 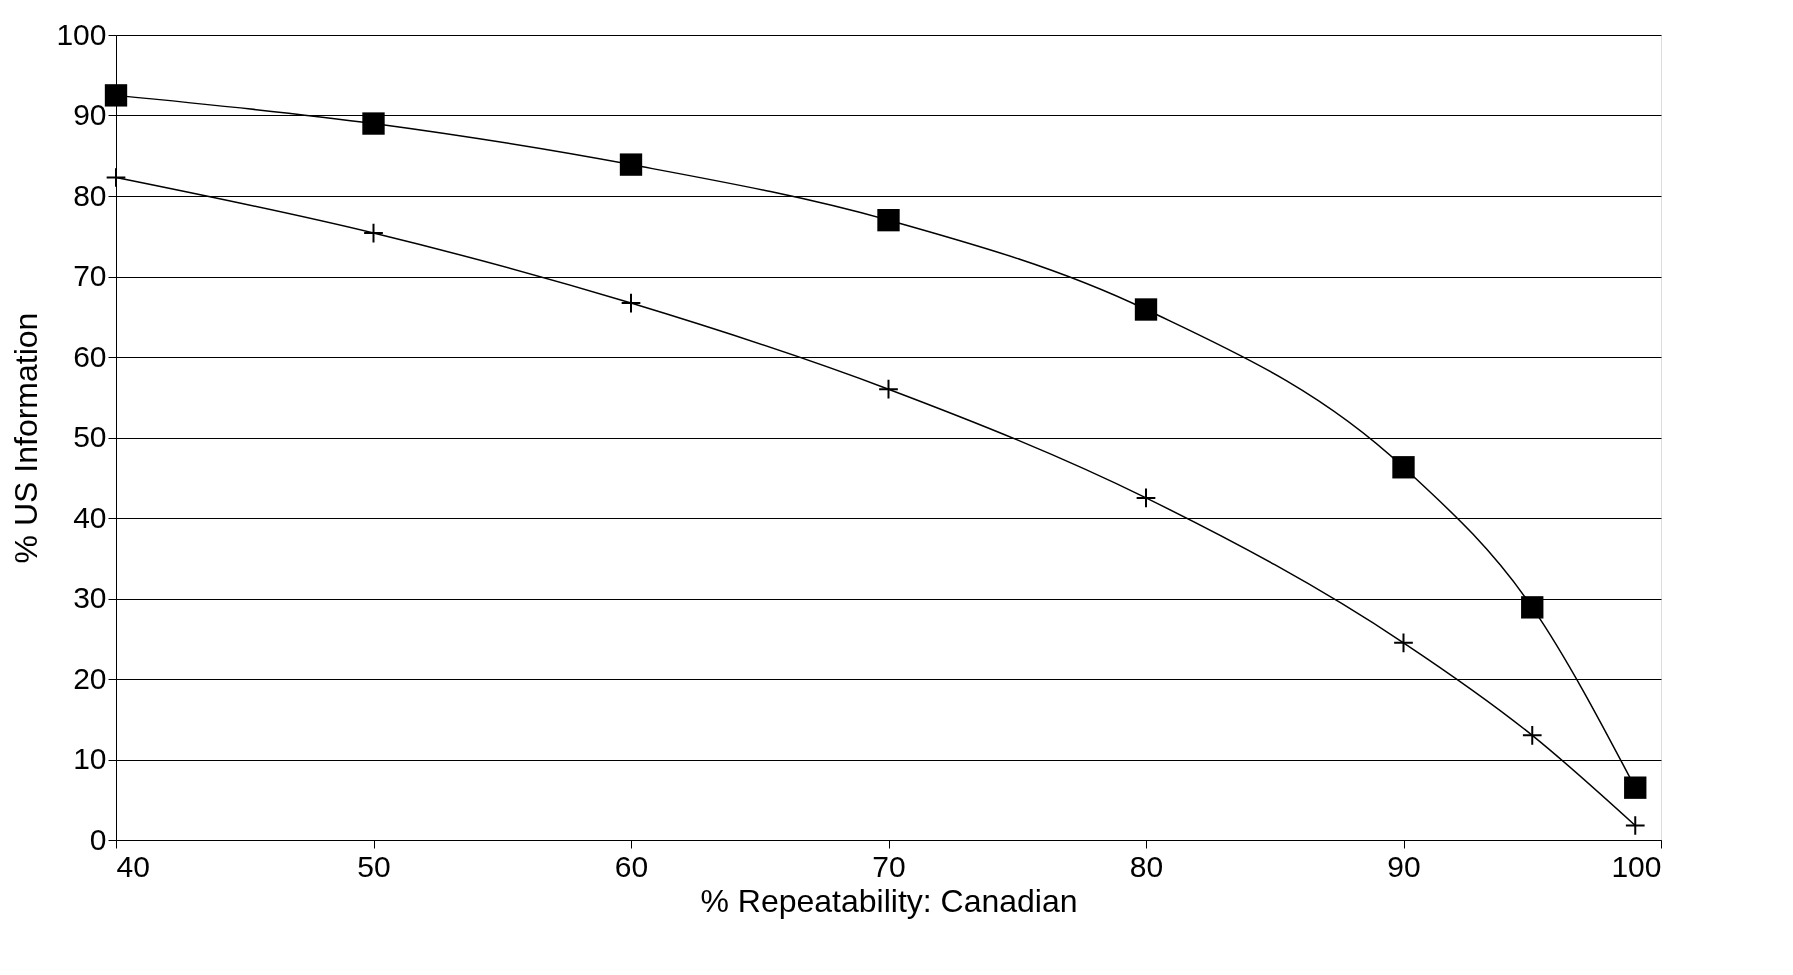 I want to click on y-tick-label: 100, so click(x=81, y=34).